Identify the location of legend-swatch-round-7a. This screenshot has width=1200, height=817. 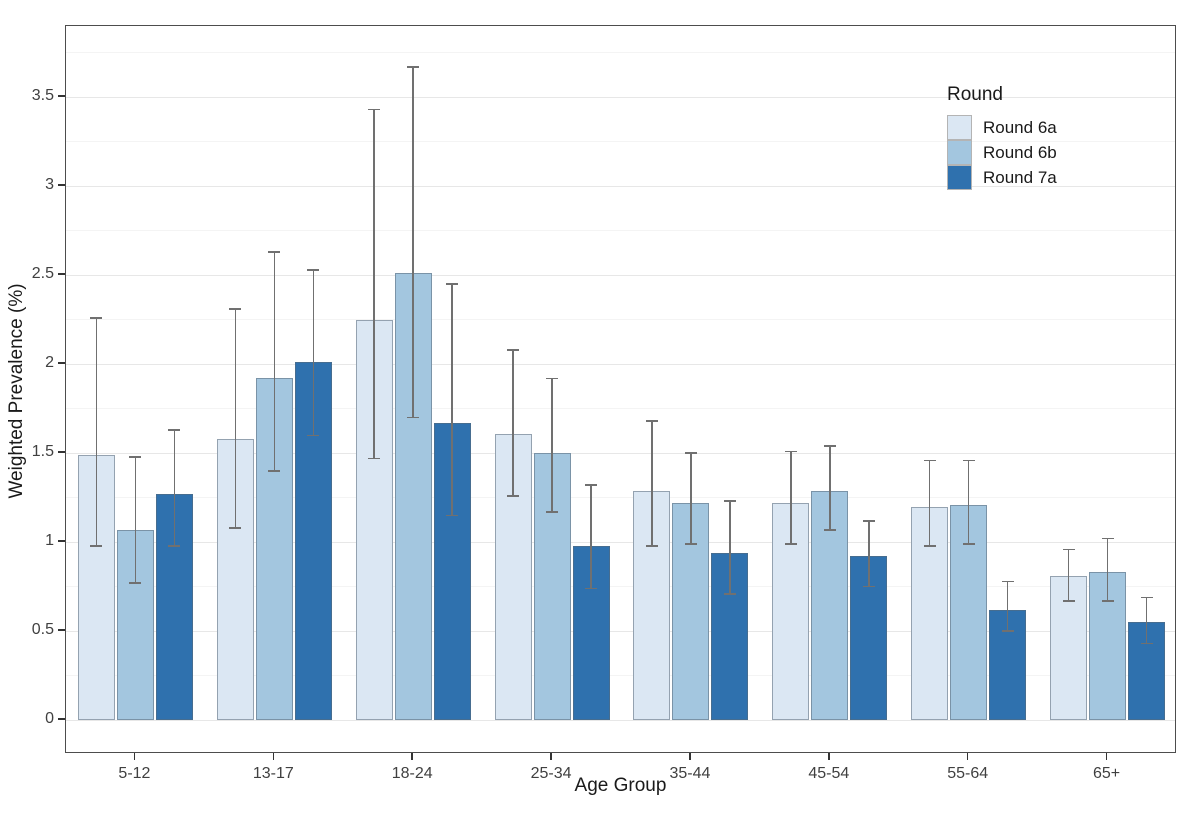
(959, 177).